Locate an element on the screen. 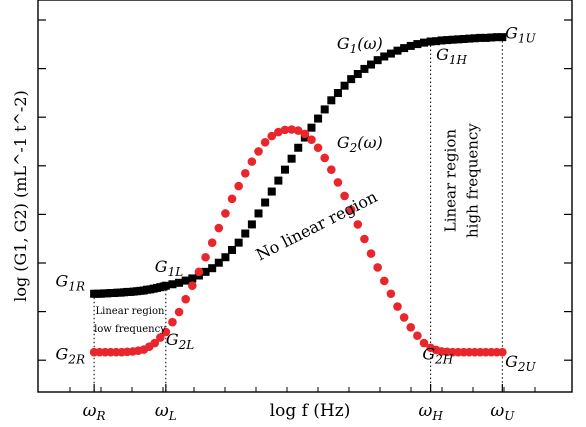 This screenshot has height=427, width=586. x-tick-label: ωL is located at coordinates (166, 412).